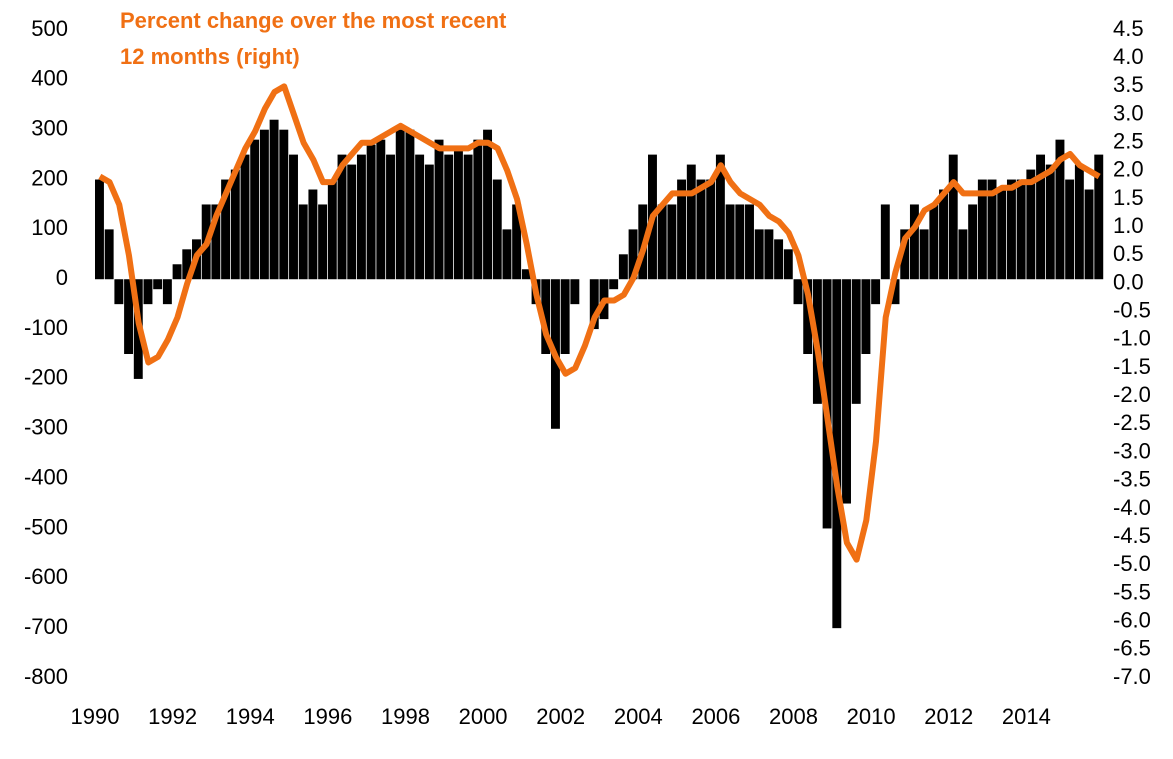 Image resolution: width=1173 pixels, height=759 pixels. Describe the element at coordinates (313, 20) in the screenshot. I see `annotation: Percent change over the most recent` at that location.